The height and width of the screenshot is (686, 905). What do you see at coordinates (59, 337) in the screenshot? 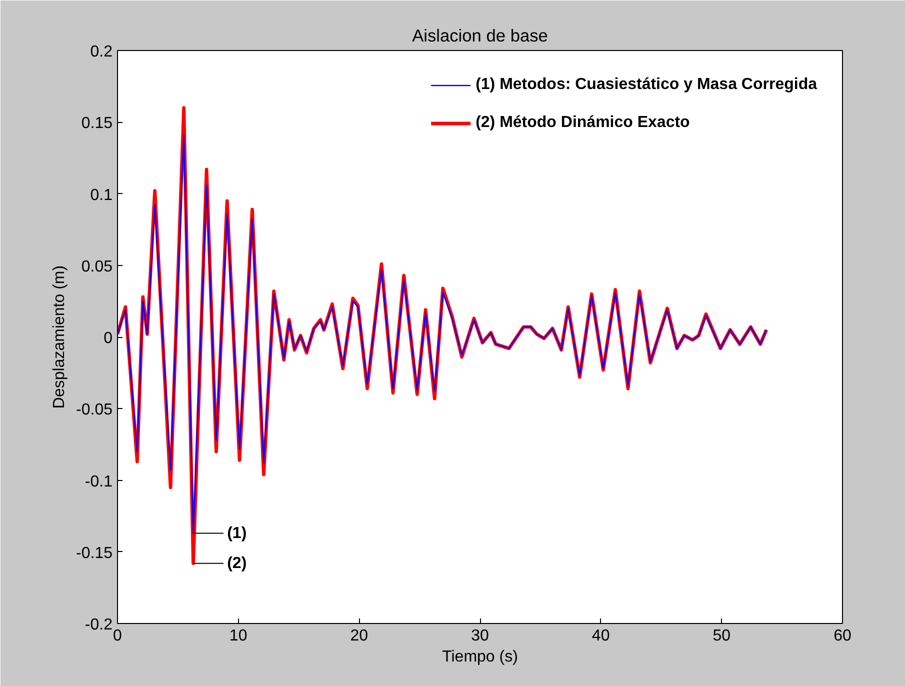
I see `y-axis-title: Desplazamiento (m)` at bounding box center [59, 337].